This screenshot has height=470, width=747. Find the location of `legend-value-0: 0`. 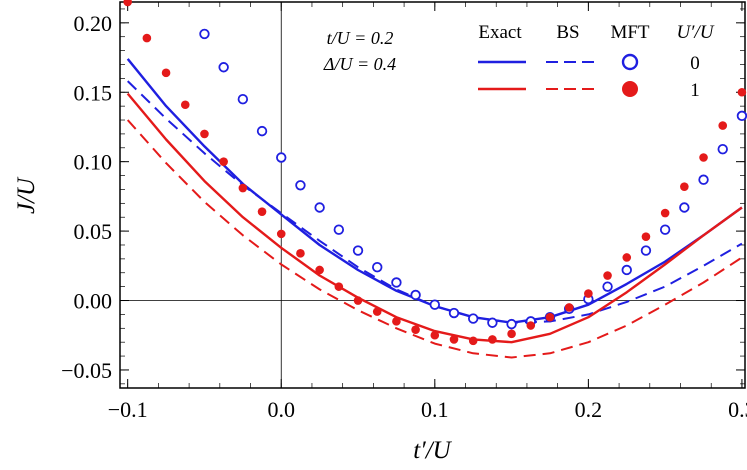

legend-value-0: 0 is located at coordinates (695, 63).